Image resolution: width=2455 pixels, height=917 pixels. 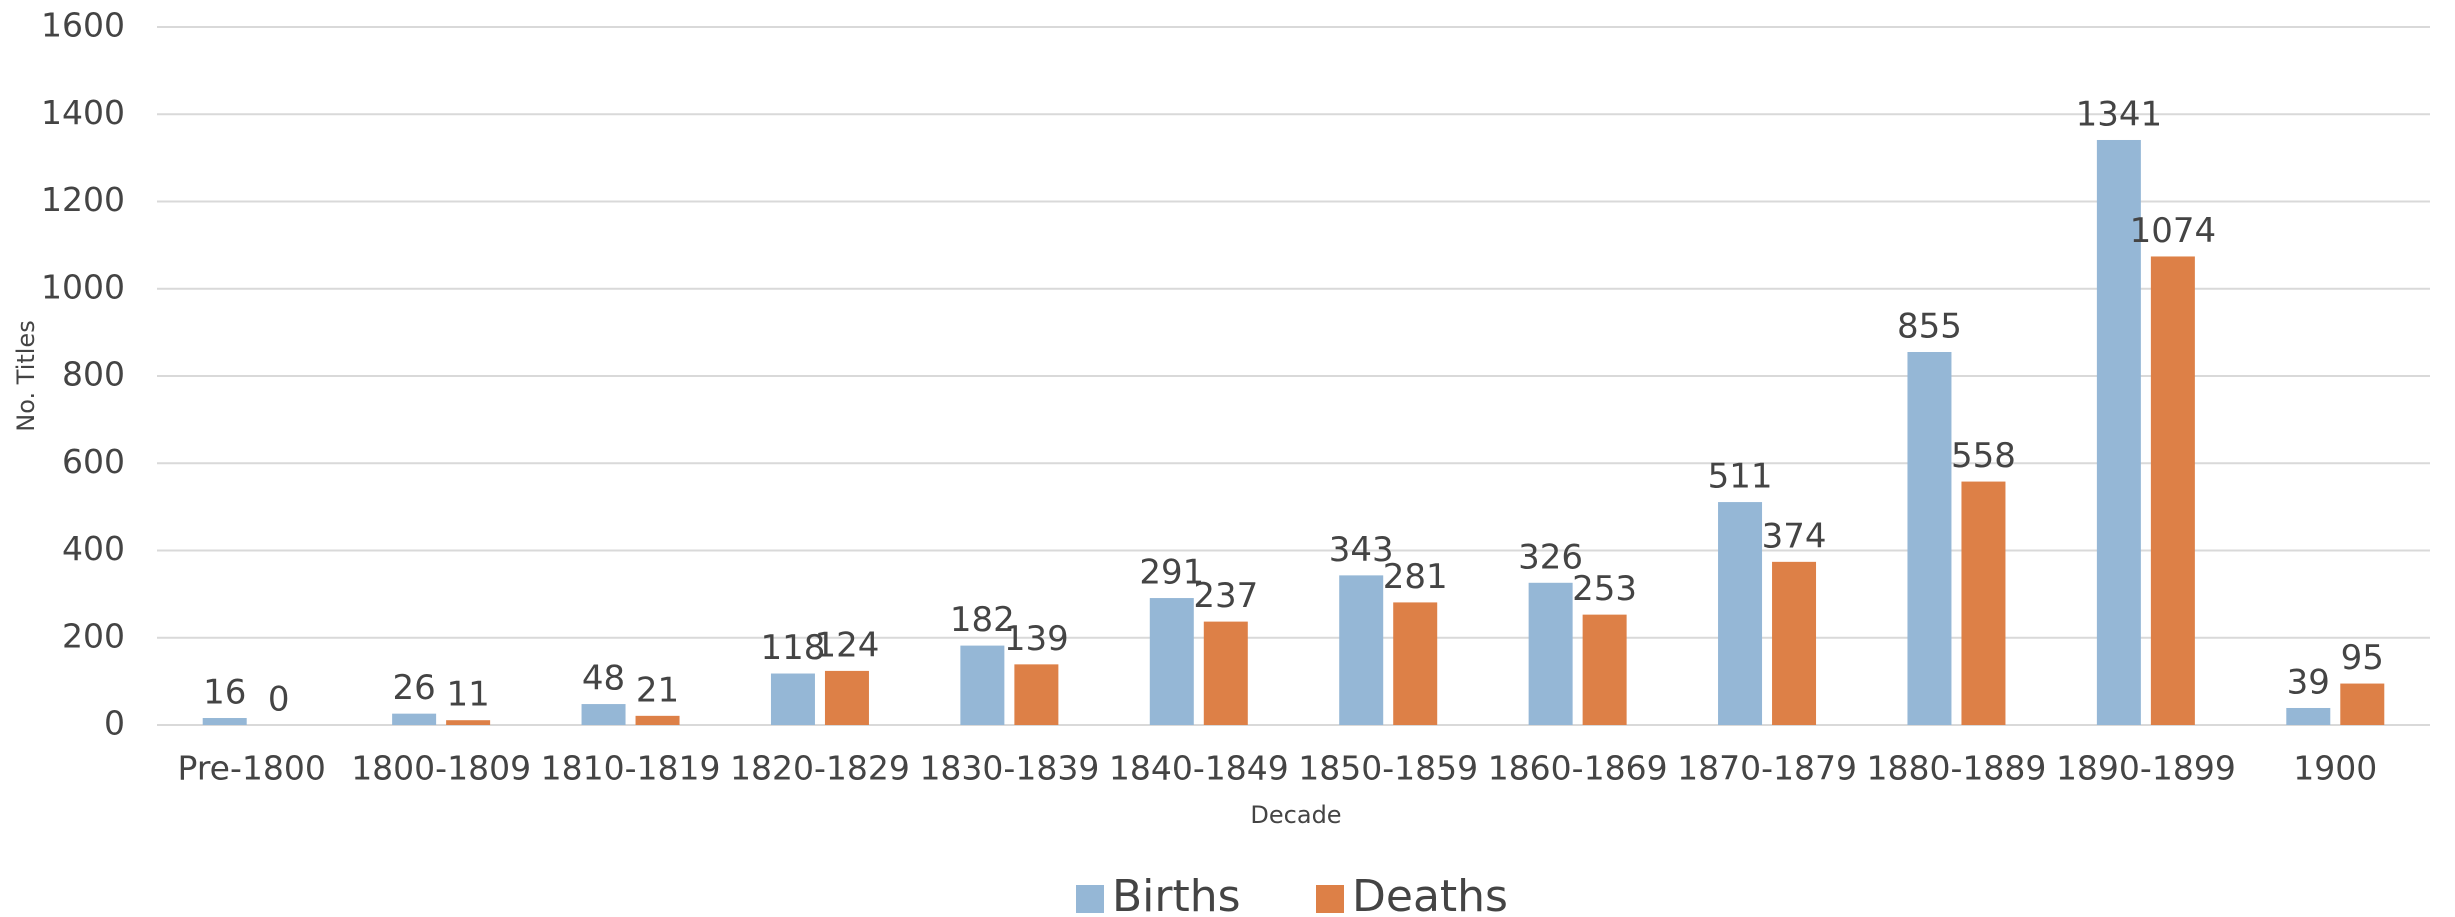 What do you see at coordinates (1983, 456) in the screenshot?
I see `data-label: 558` at bounding box center [1983, 456].